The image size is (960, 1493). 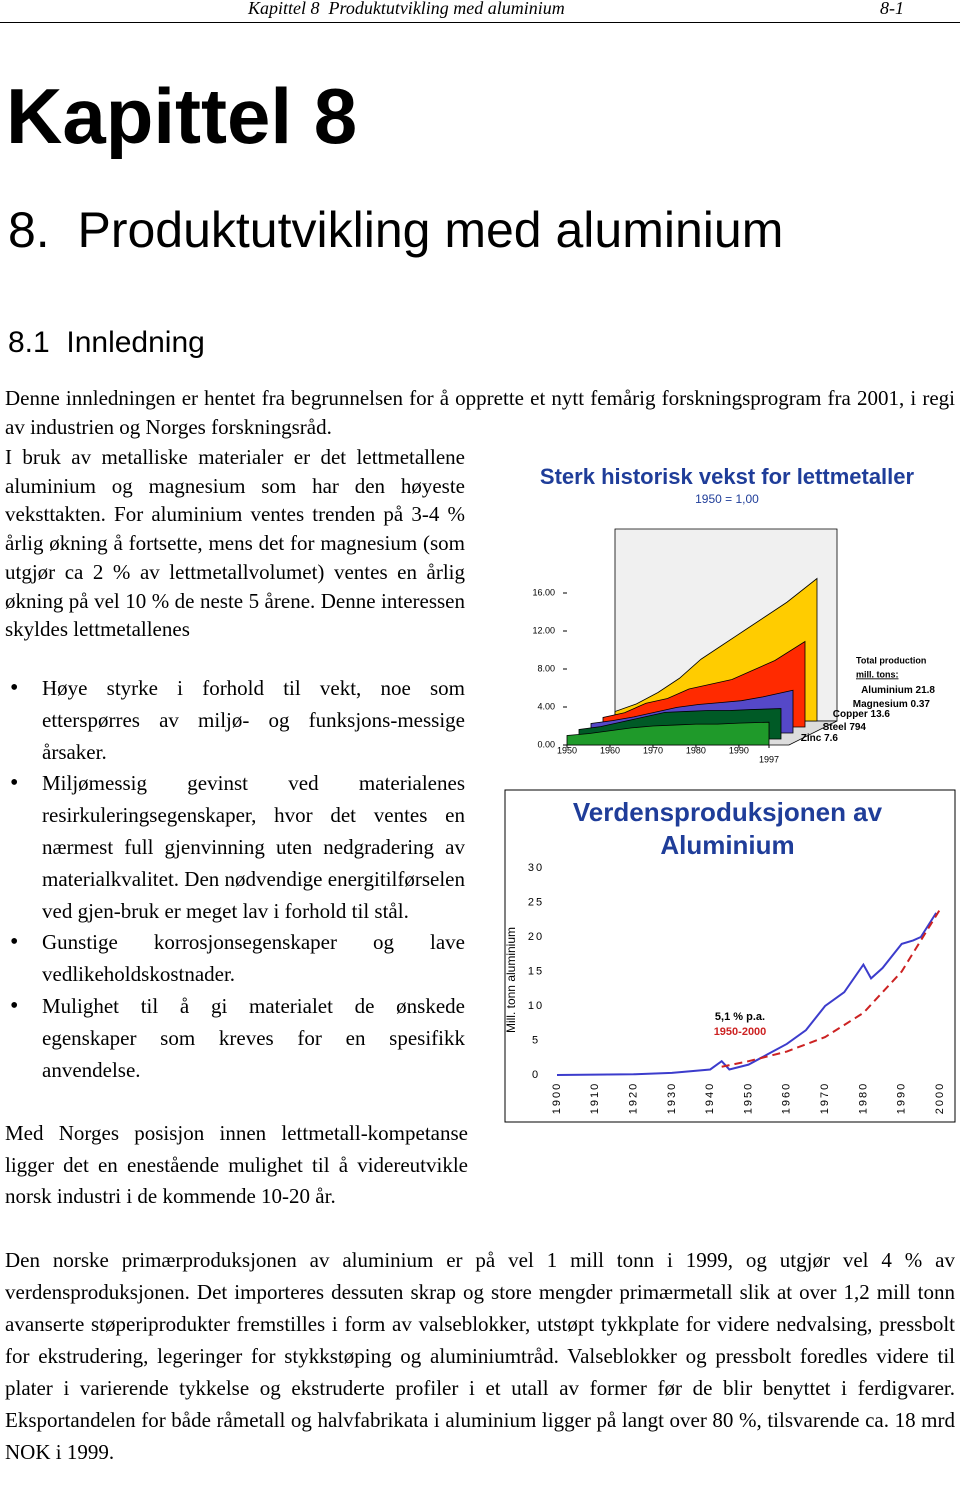 I want to click on chart-title: Verdensproduksjonen av Aluminium, so click(x=727, y=828).